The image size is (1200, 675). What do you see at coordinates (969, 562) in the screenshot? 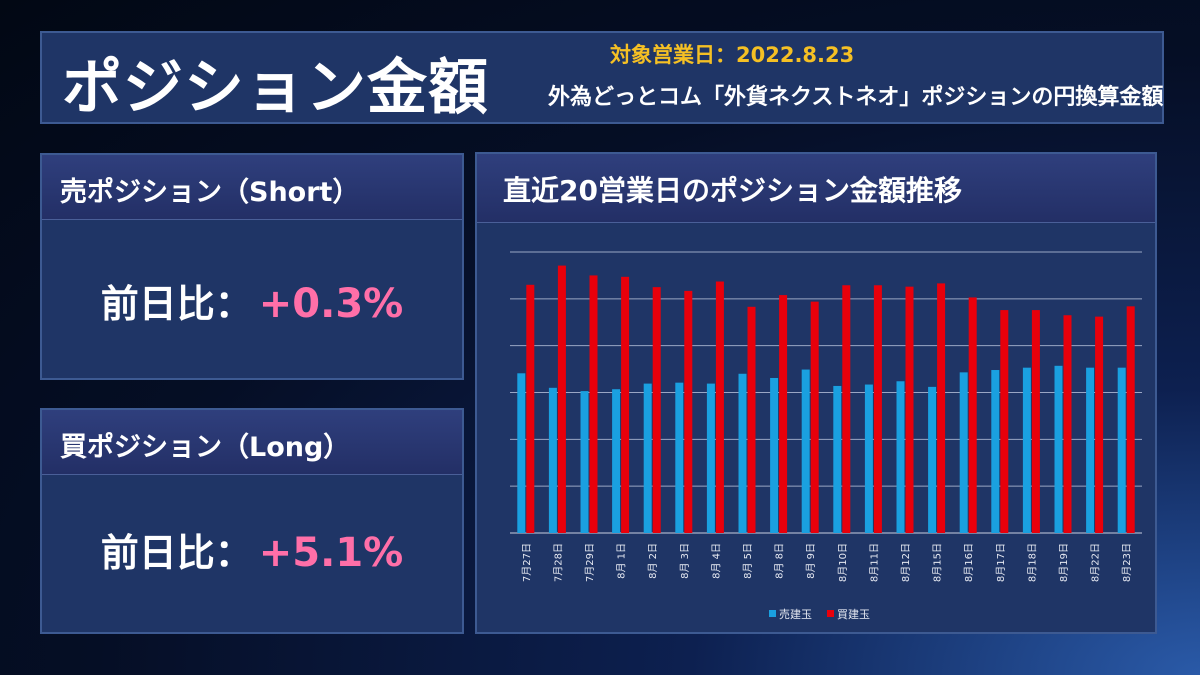
I see `x-tick-label: 8月16日` at bounding box center [969, 562].